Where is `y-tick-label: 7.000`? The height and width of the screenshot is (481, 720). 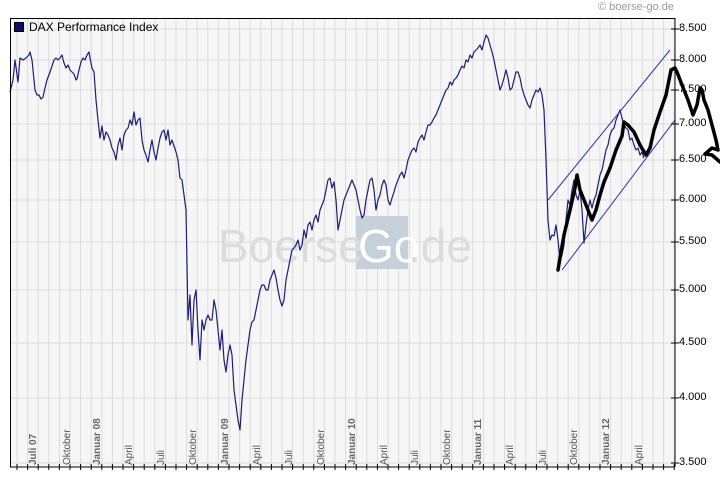 y-tick-label: 7.000 is located at coordinates (693, 123).